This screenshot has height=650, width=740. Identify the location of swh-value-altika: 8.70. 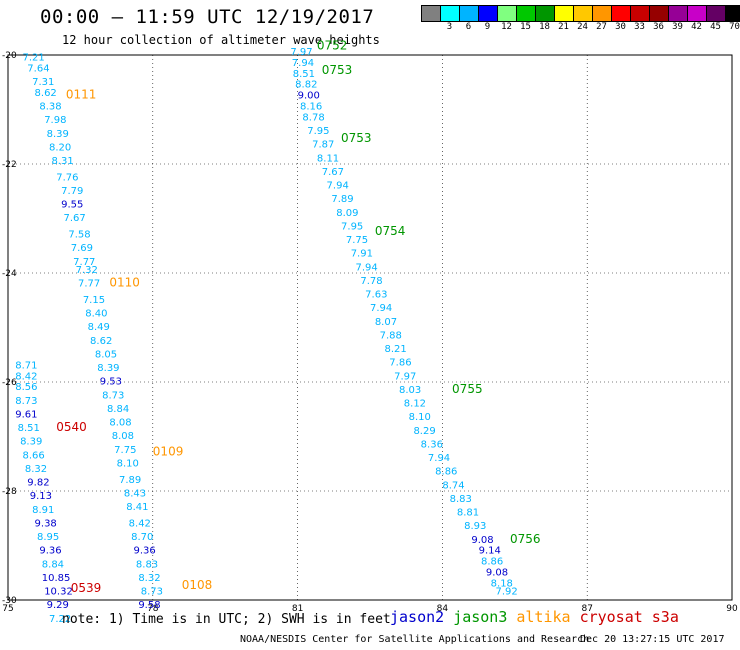
(142, 537).